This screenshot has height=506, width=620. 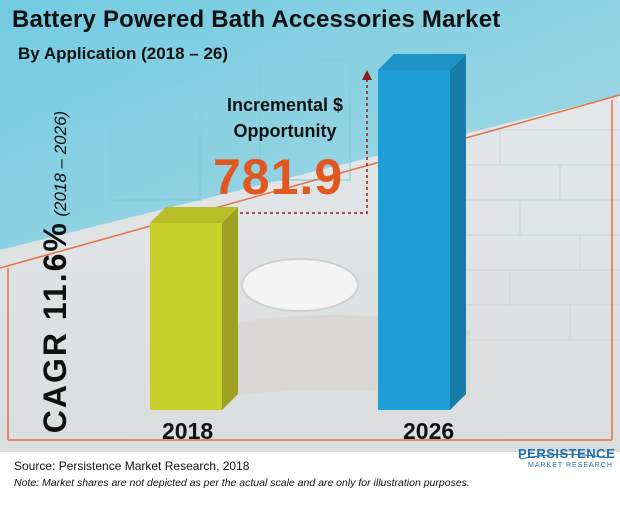 What do you see at coordinates (188, 431) in the screenshot?
I see `x-tick-label: 2018` at bounding box center [188, 431].